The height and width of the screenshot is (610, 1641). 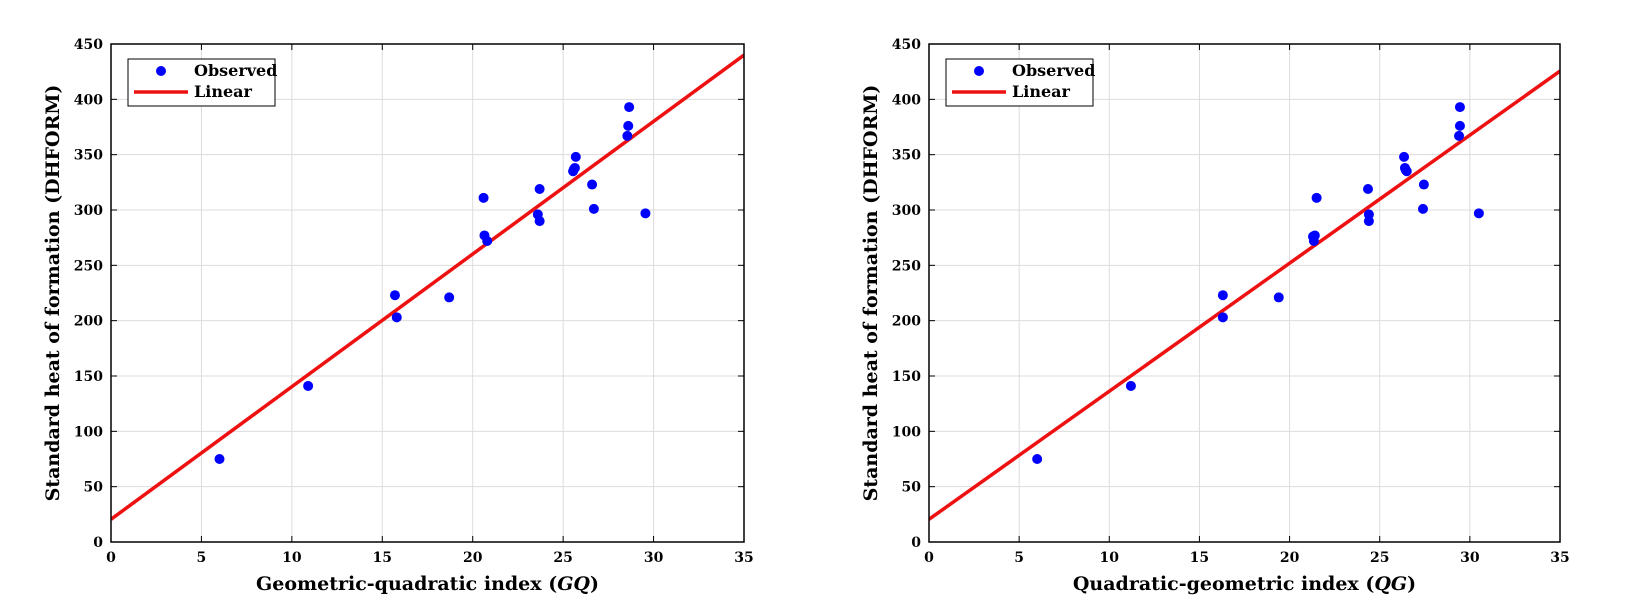 I want to click on x-axis-label-symbol: GQ, so click(x=573, y=584).